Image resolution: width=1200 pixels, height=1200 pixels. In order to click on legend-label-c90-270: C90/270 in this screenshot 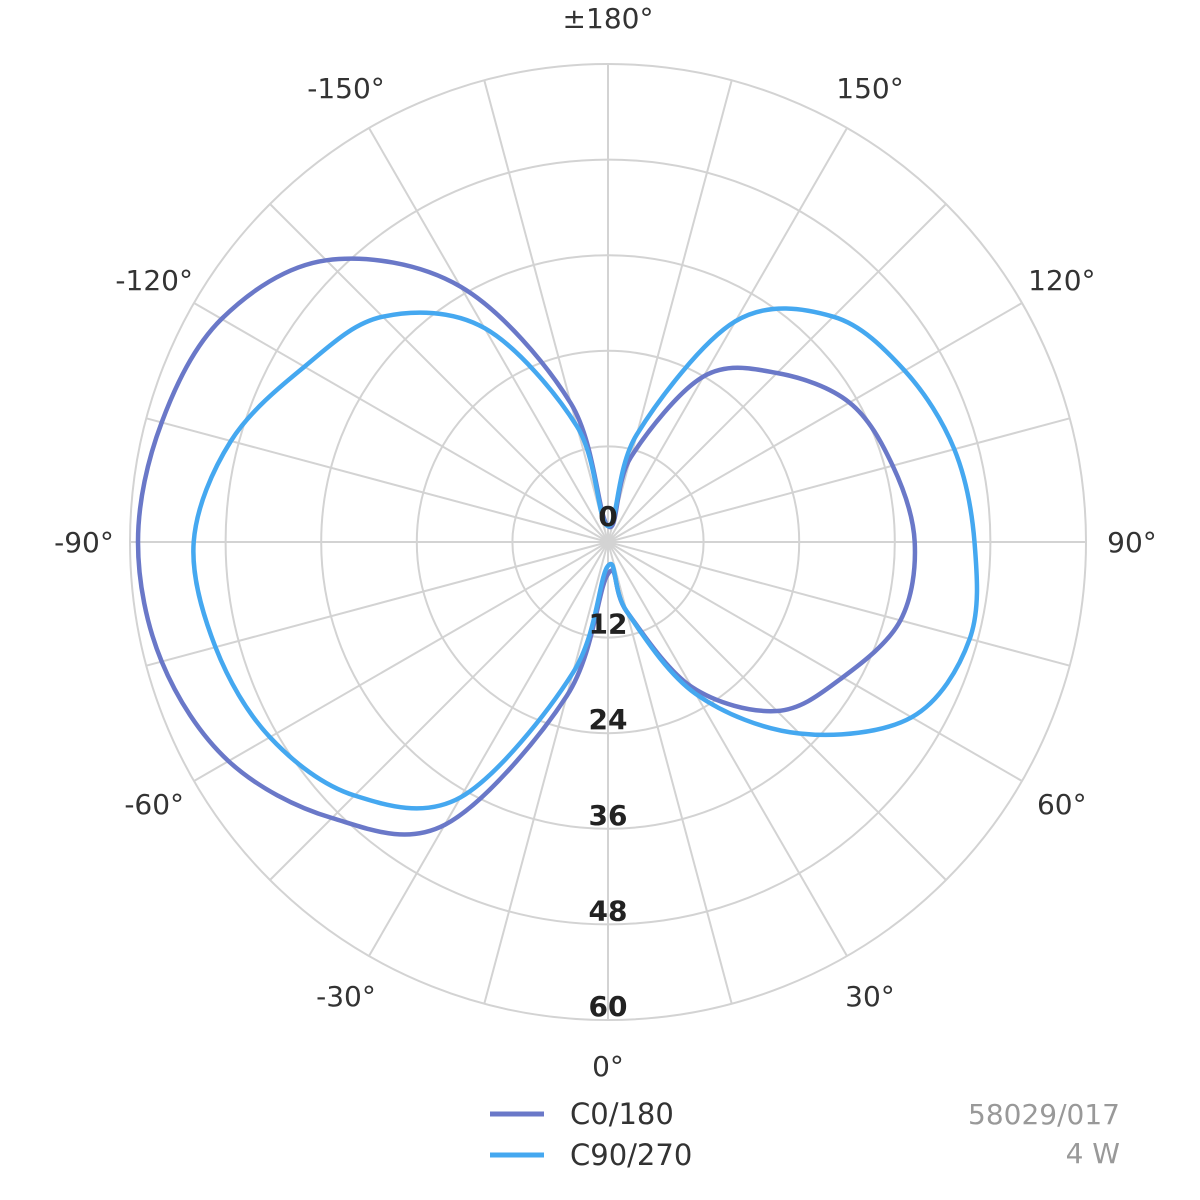, I will do `click(631, 1155)`.